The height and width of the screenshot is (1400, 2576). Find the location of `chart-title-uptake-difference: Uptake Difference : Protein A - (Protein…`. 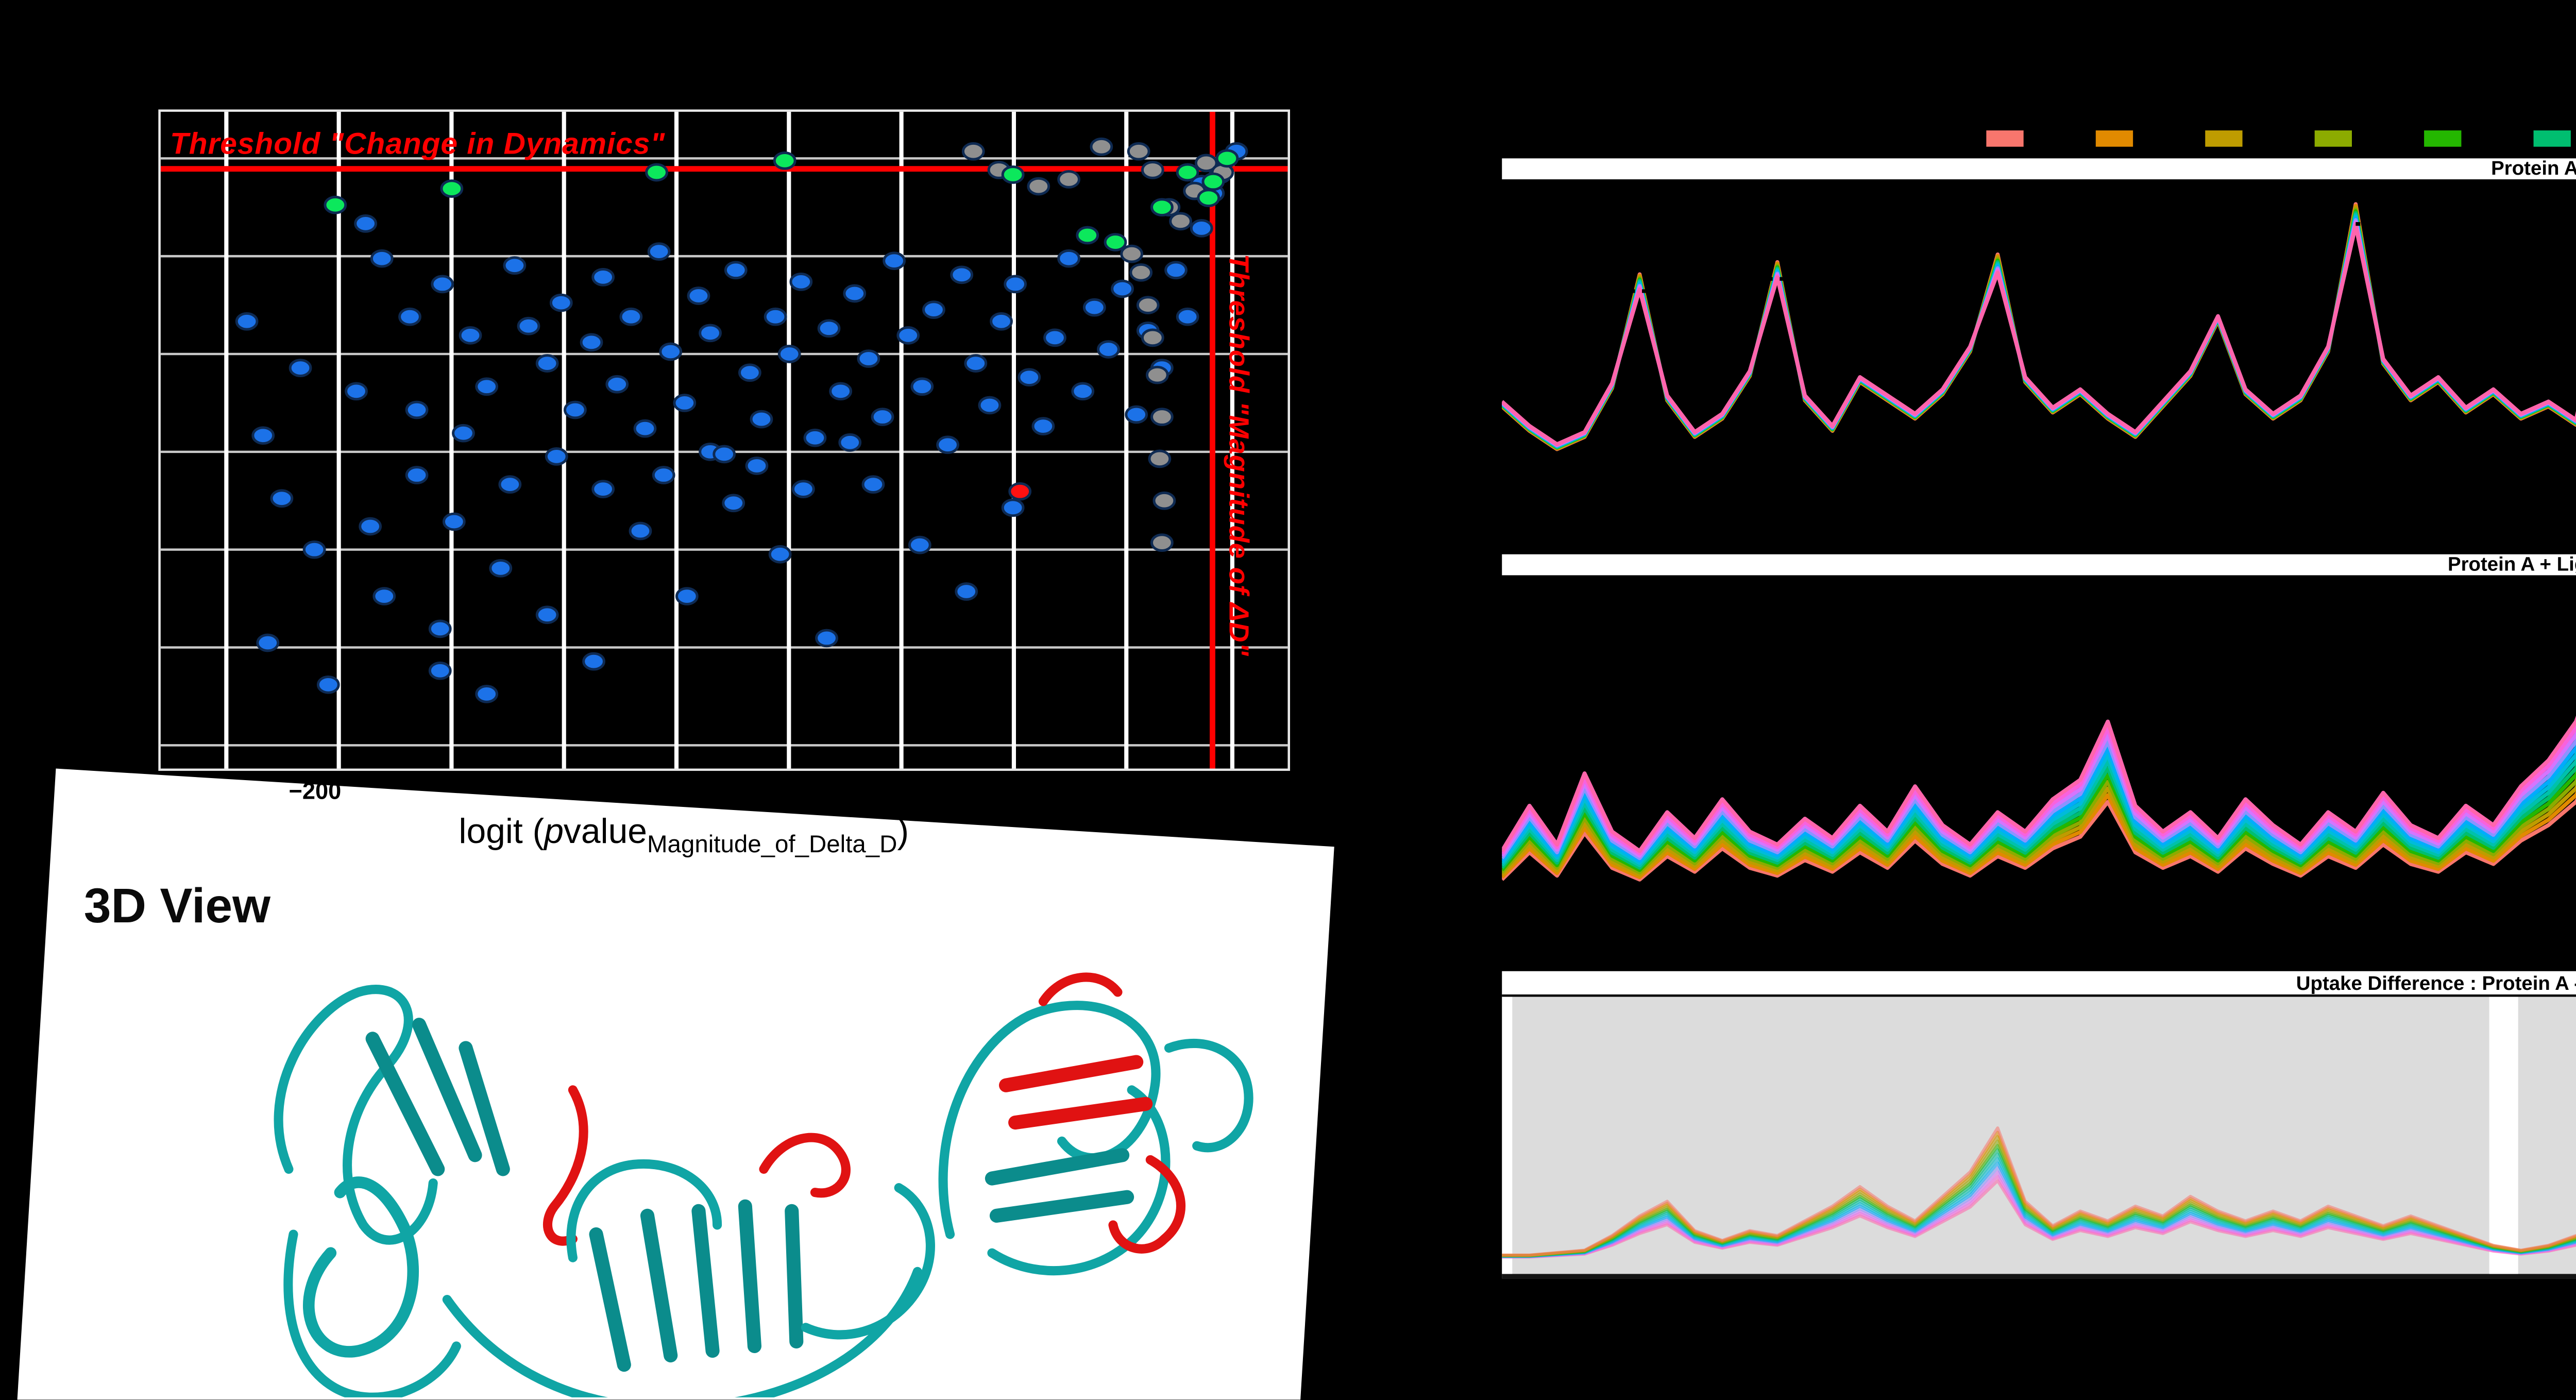

chart-title-uptake-difference: Uptake Difference : Protein A - (Protein… is located at coordinates (2039, 984).